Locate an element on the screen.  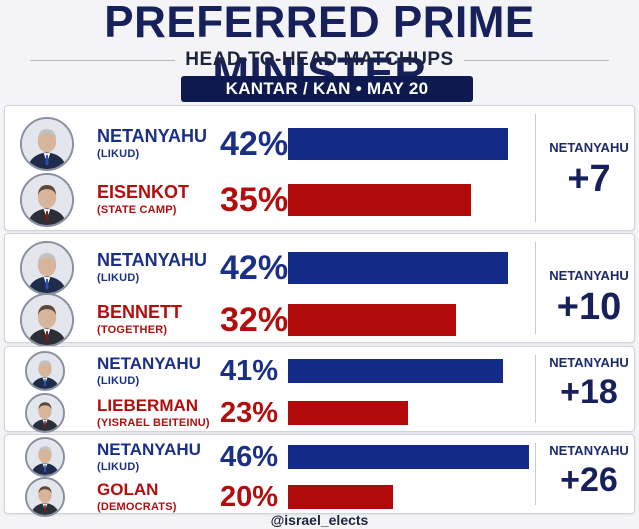
page-subtitle: HEAD-TO-HEAD MATCHUPS is located at coordinates (319, 59).